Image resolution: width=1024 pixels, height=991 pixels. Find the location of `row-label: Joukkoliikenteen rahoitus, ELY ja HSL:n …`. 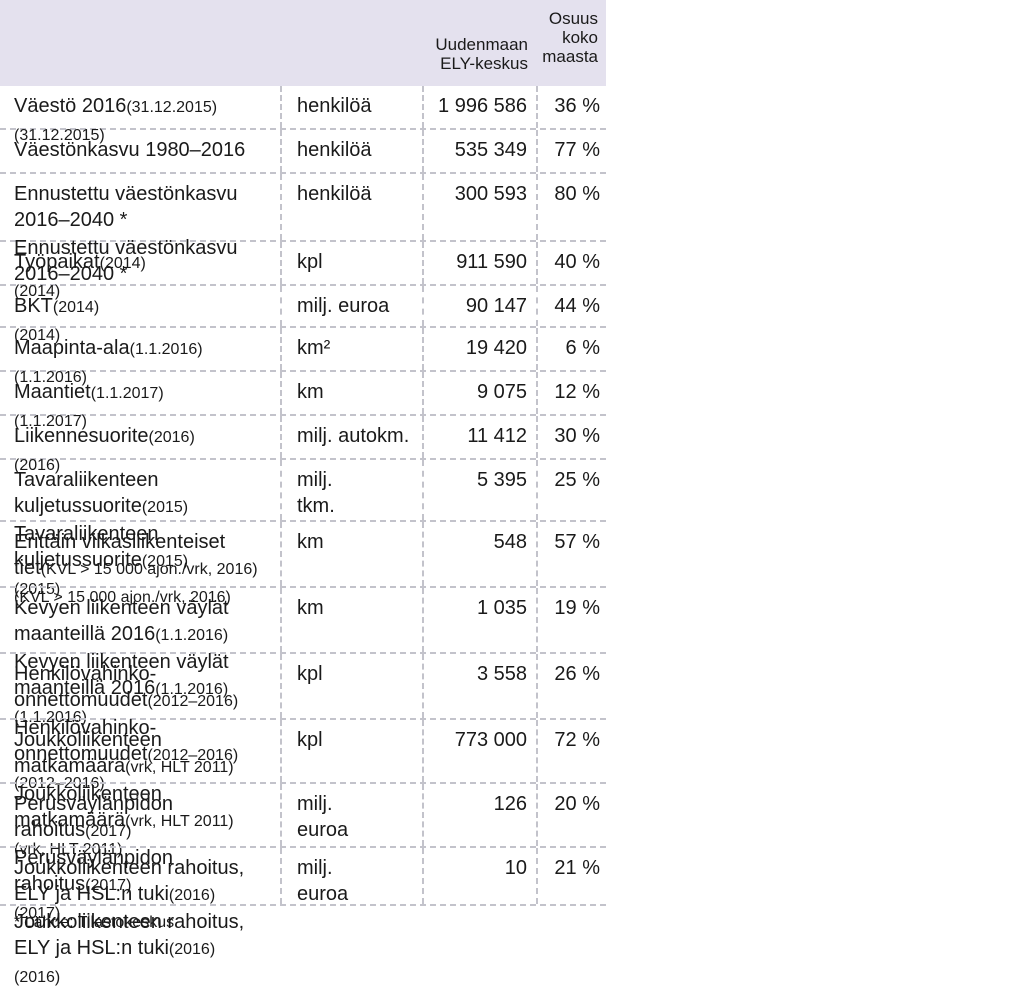

row-label: Joukkoliikenteen rahoitus, ELY ja HSL:n … is located at coordinates (139, 917).